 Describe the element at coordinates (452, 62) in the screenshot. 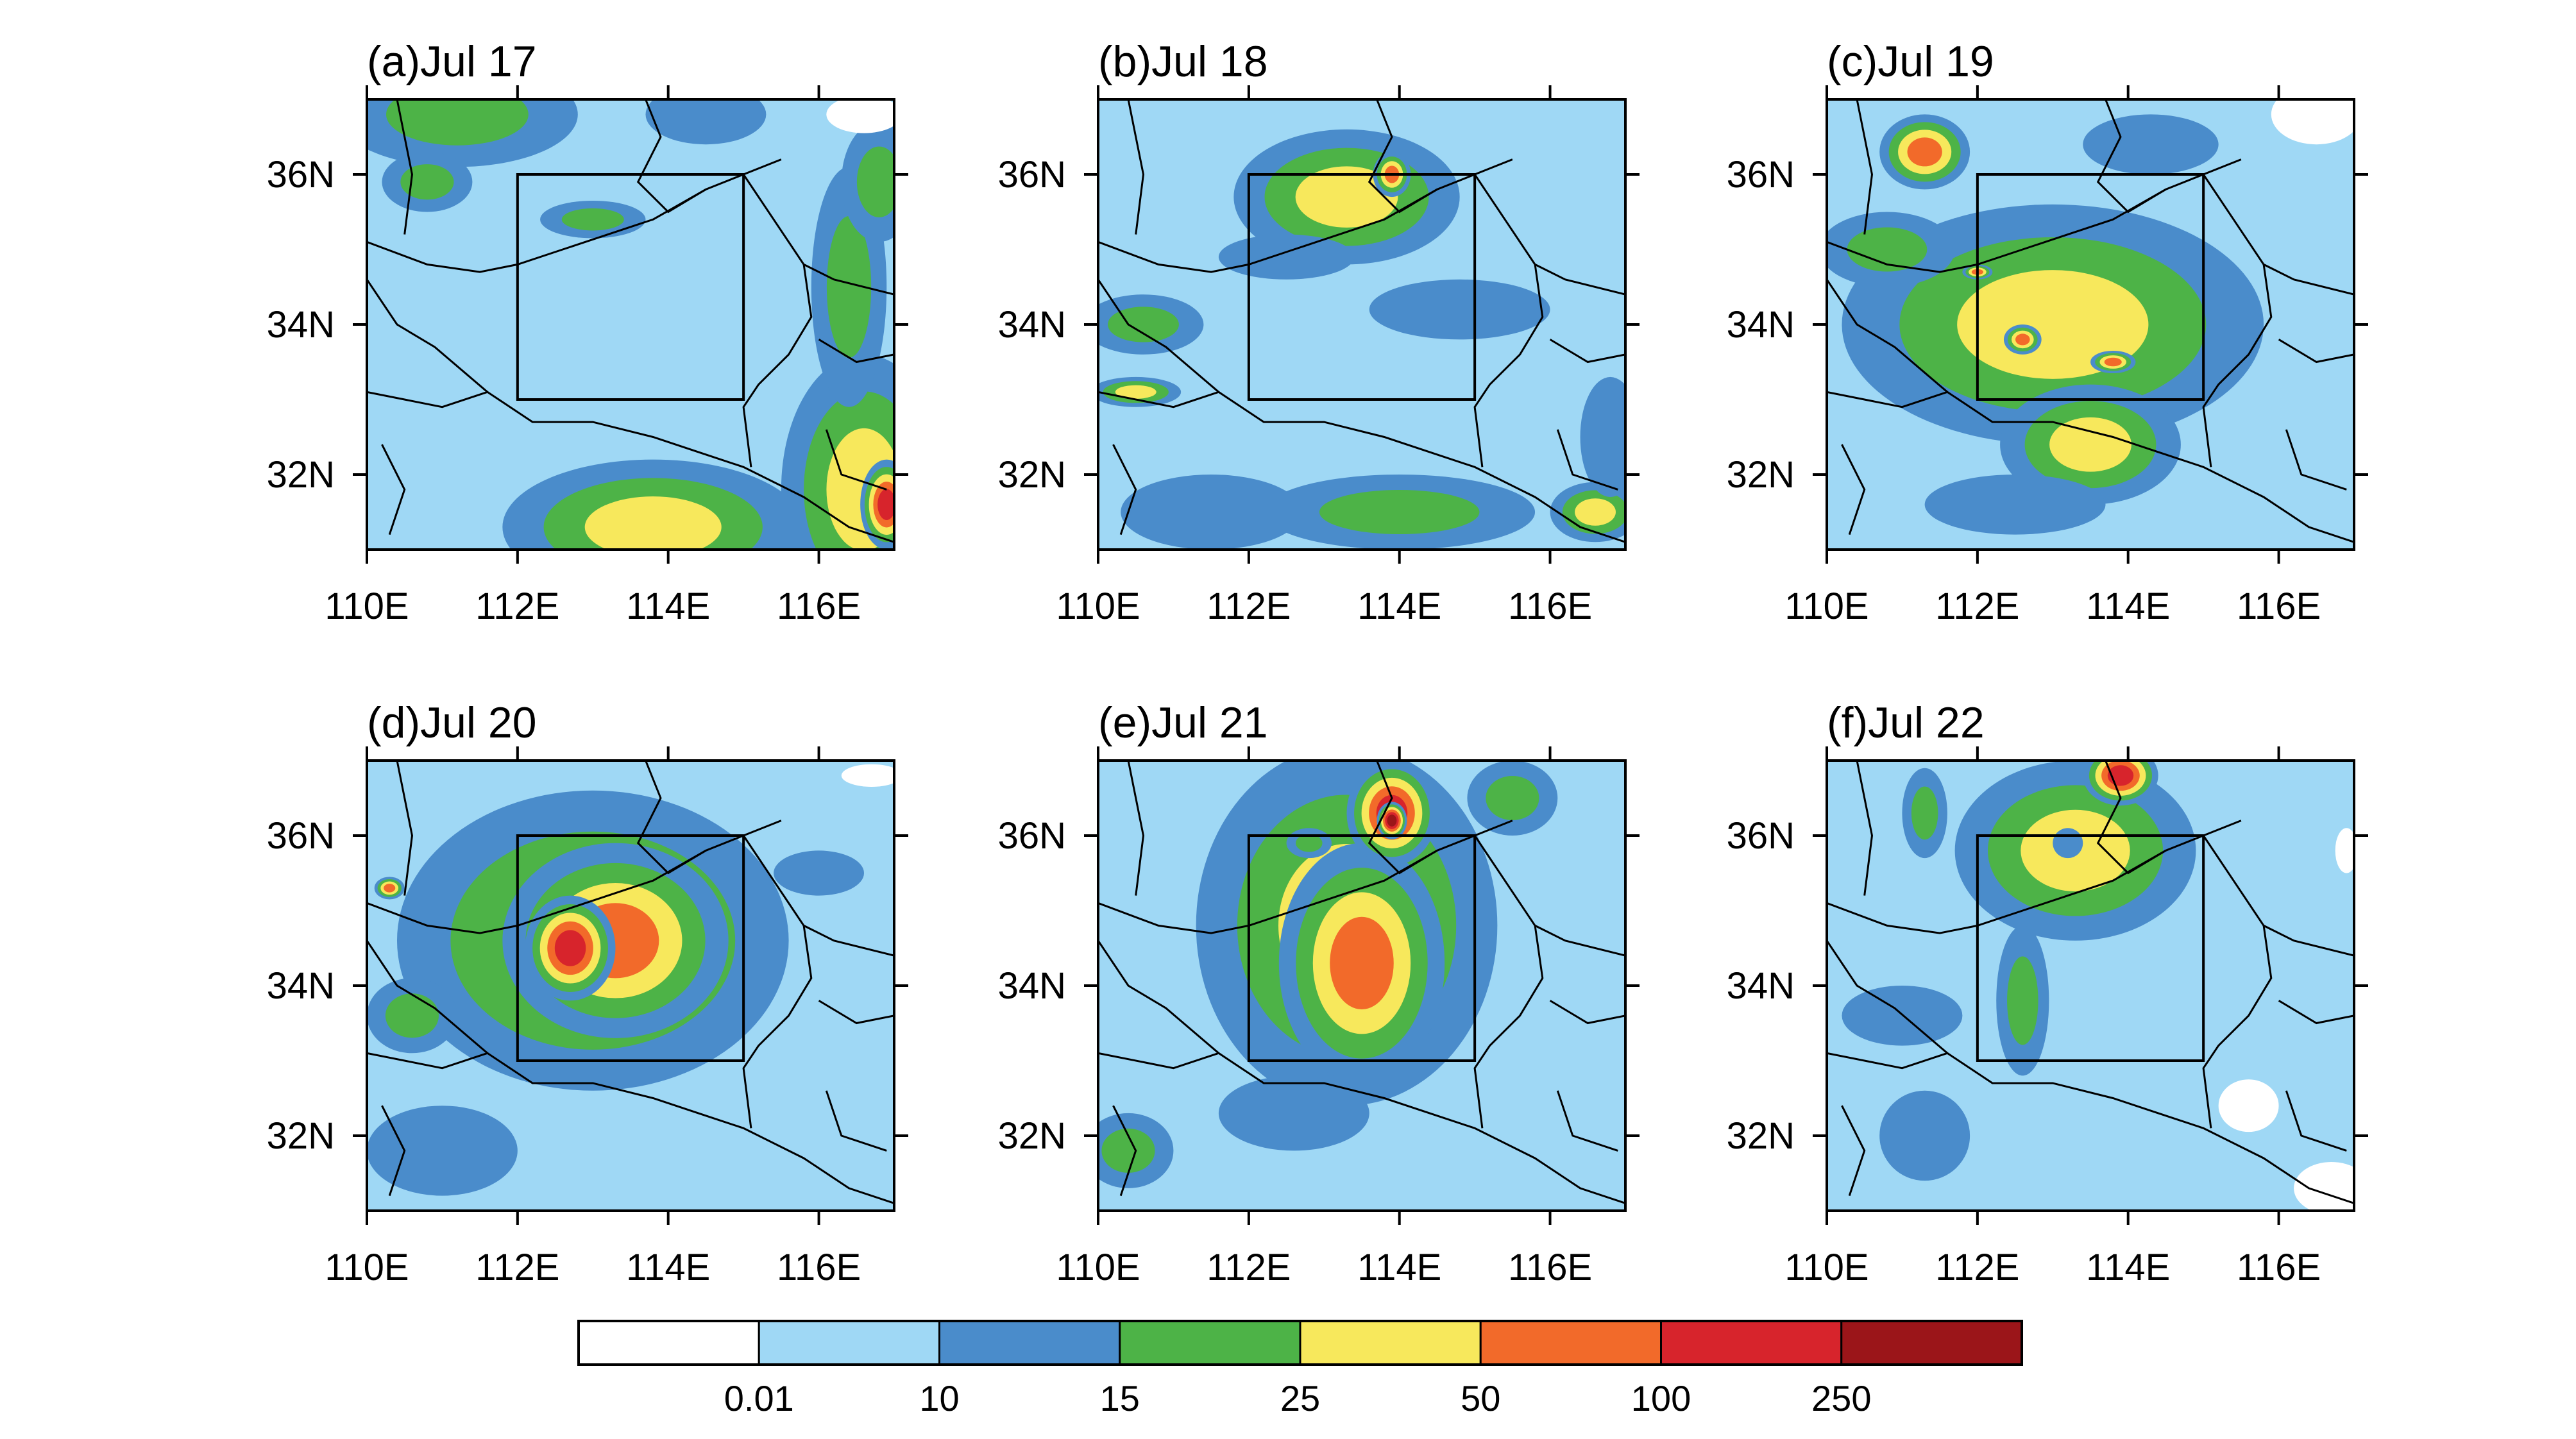

I see `panel-title: (a)Jul 17` at that location.